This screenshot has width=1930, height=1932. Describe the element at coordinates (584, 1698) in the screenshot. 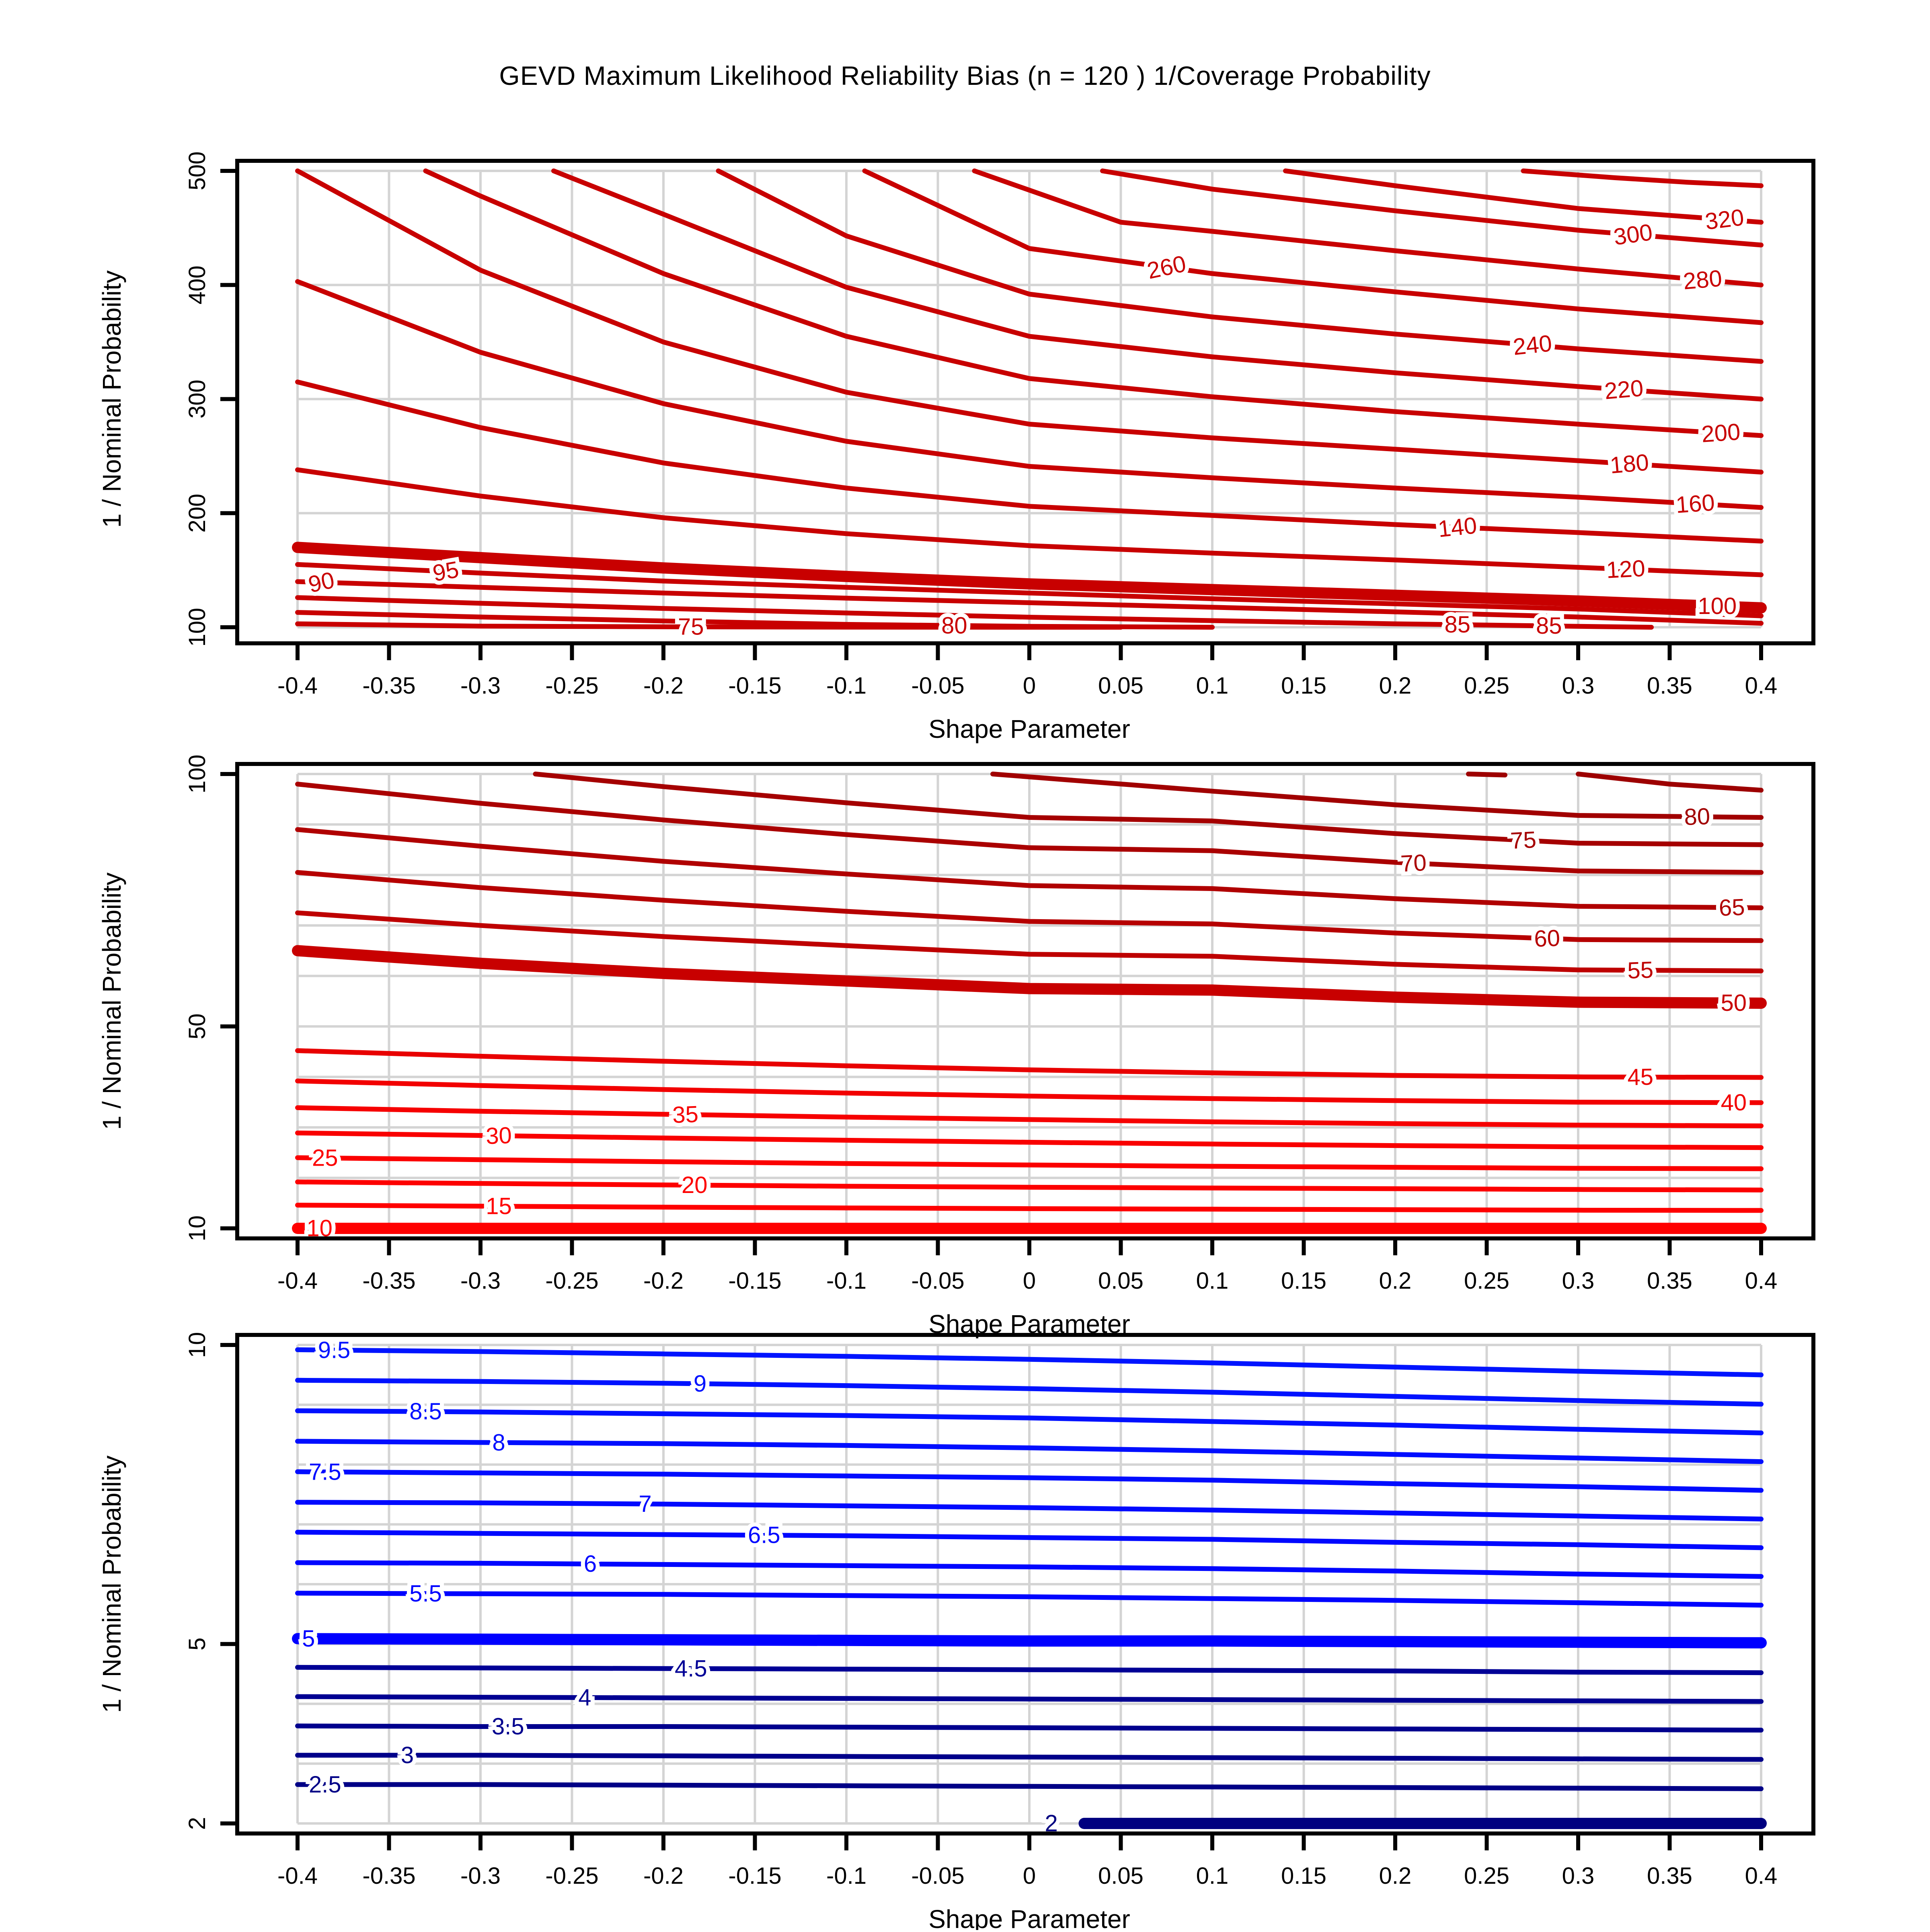

I see `contour-label-bottom-4: 4` at that location.